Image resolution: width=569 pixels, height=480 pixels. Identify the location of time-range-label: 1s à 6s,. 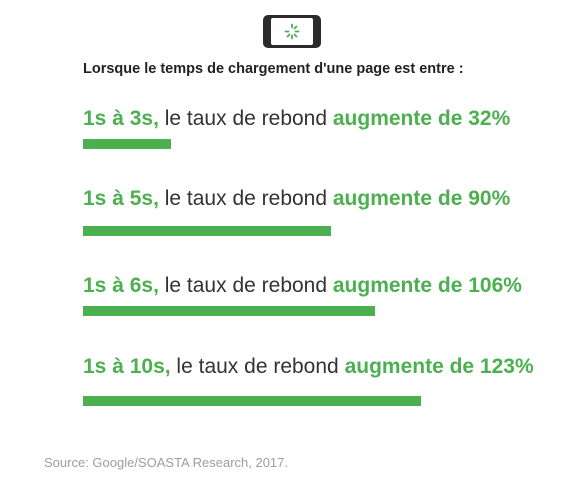
(121, 285).